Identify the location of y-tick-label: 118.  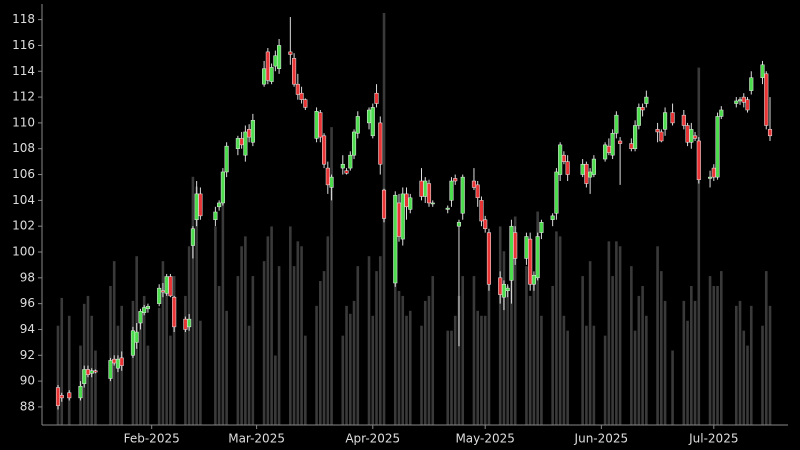
(23, 19).